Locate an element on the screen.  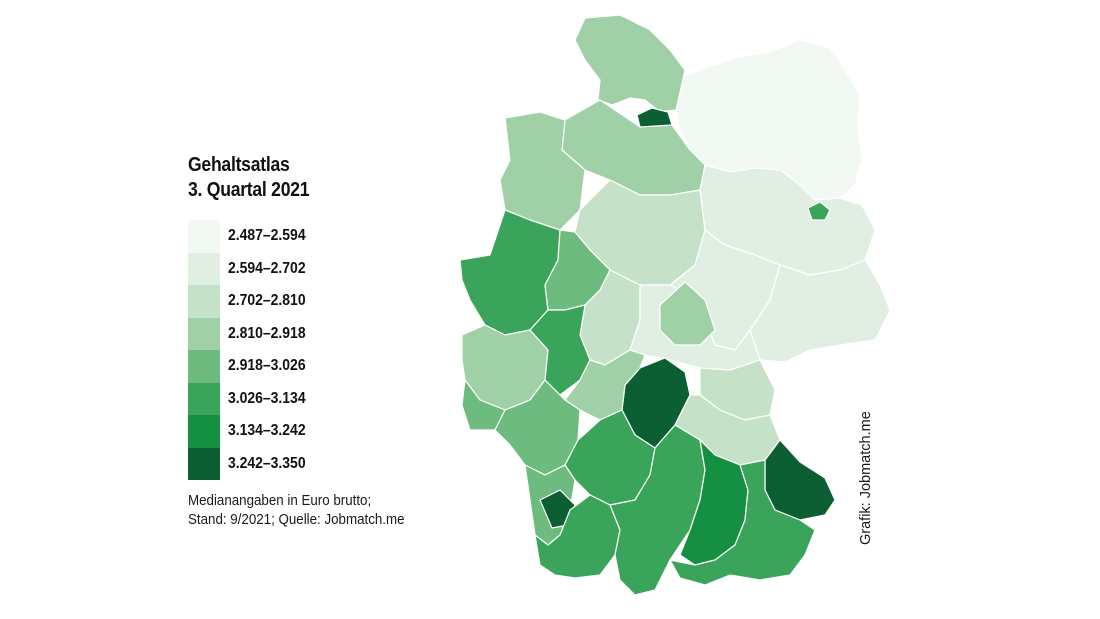
region-jena-erfurt is located at coordinates (687, 313).